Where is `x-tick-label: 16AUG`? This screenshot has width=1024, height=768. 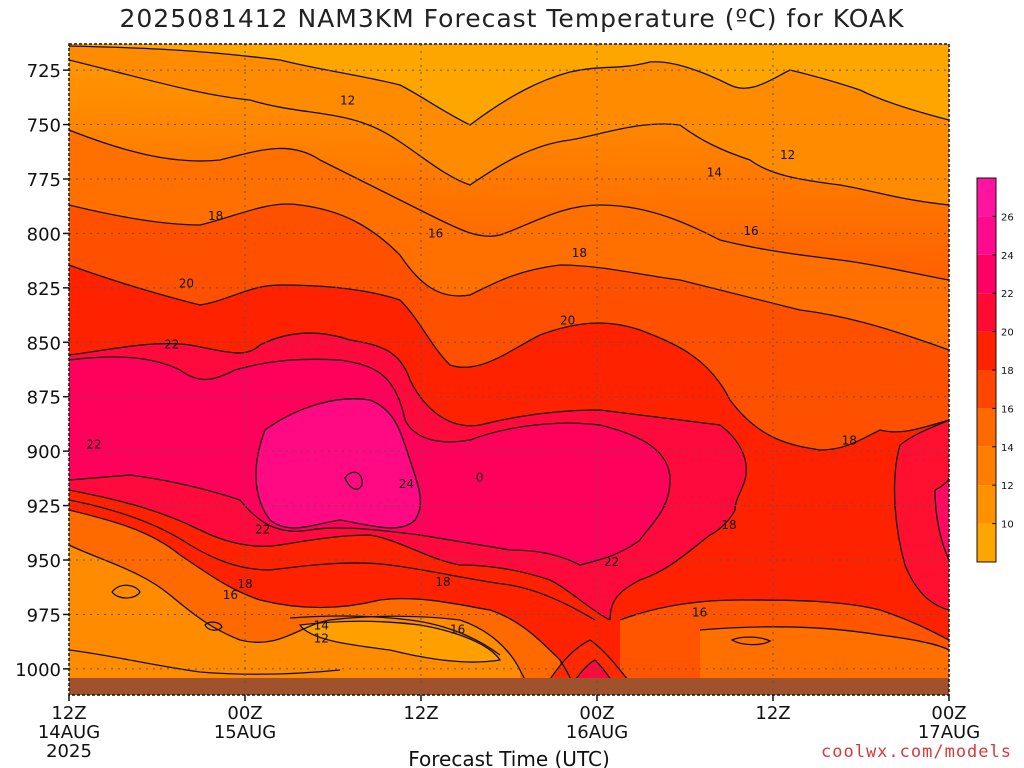 x-tick-label: 16AUG is located at coordinates (597, 732).